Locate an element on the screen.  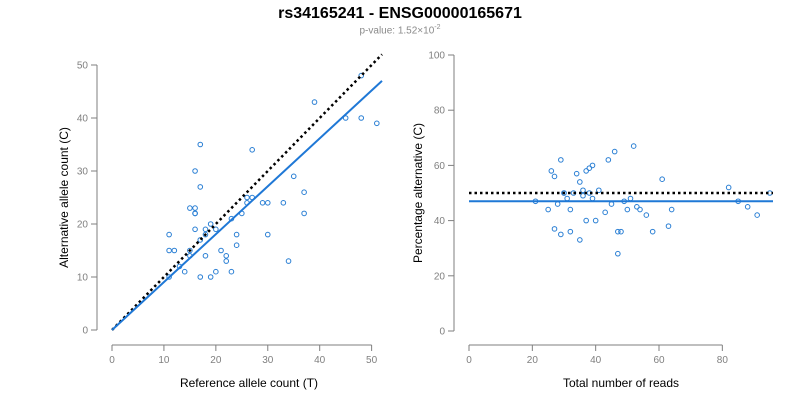
right-x-tick-label: 0 is located at coordinates (469, 360).